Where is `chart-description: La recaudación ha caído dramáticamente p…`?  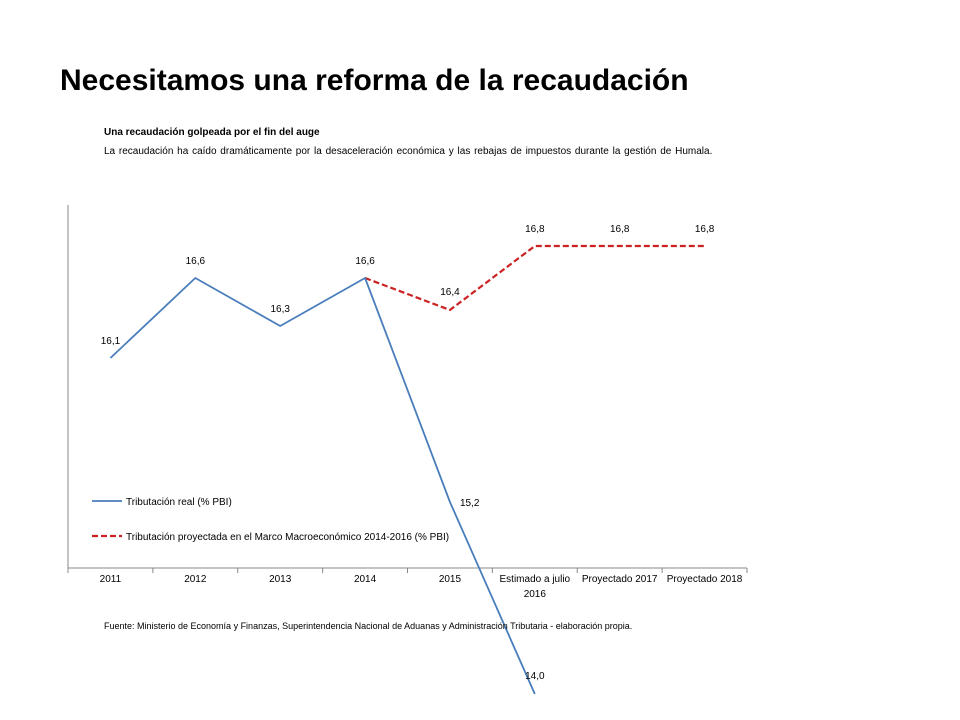 chart-description: La recaudación ha caído dramáticamente p… is located at coordinates (408, 151).